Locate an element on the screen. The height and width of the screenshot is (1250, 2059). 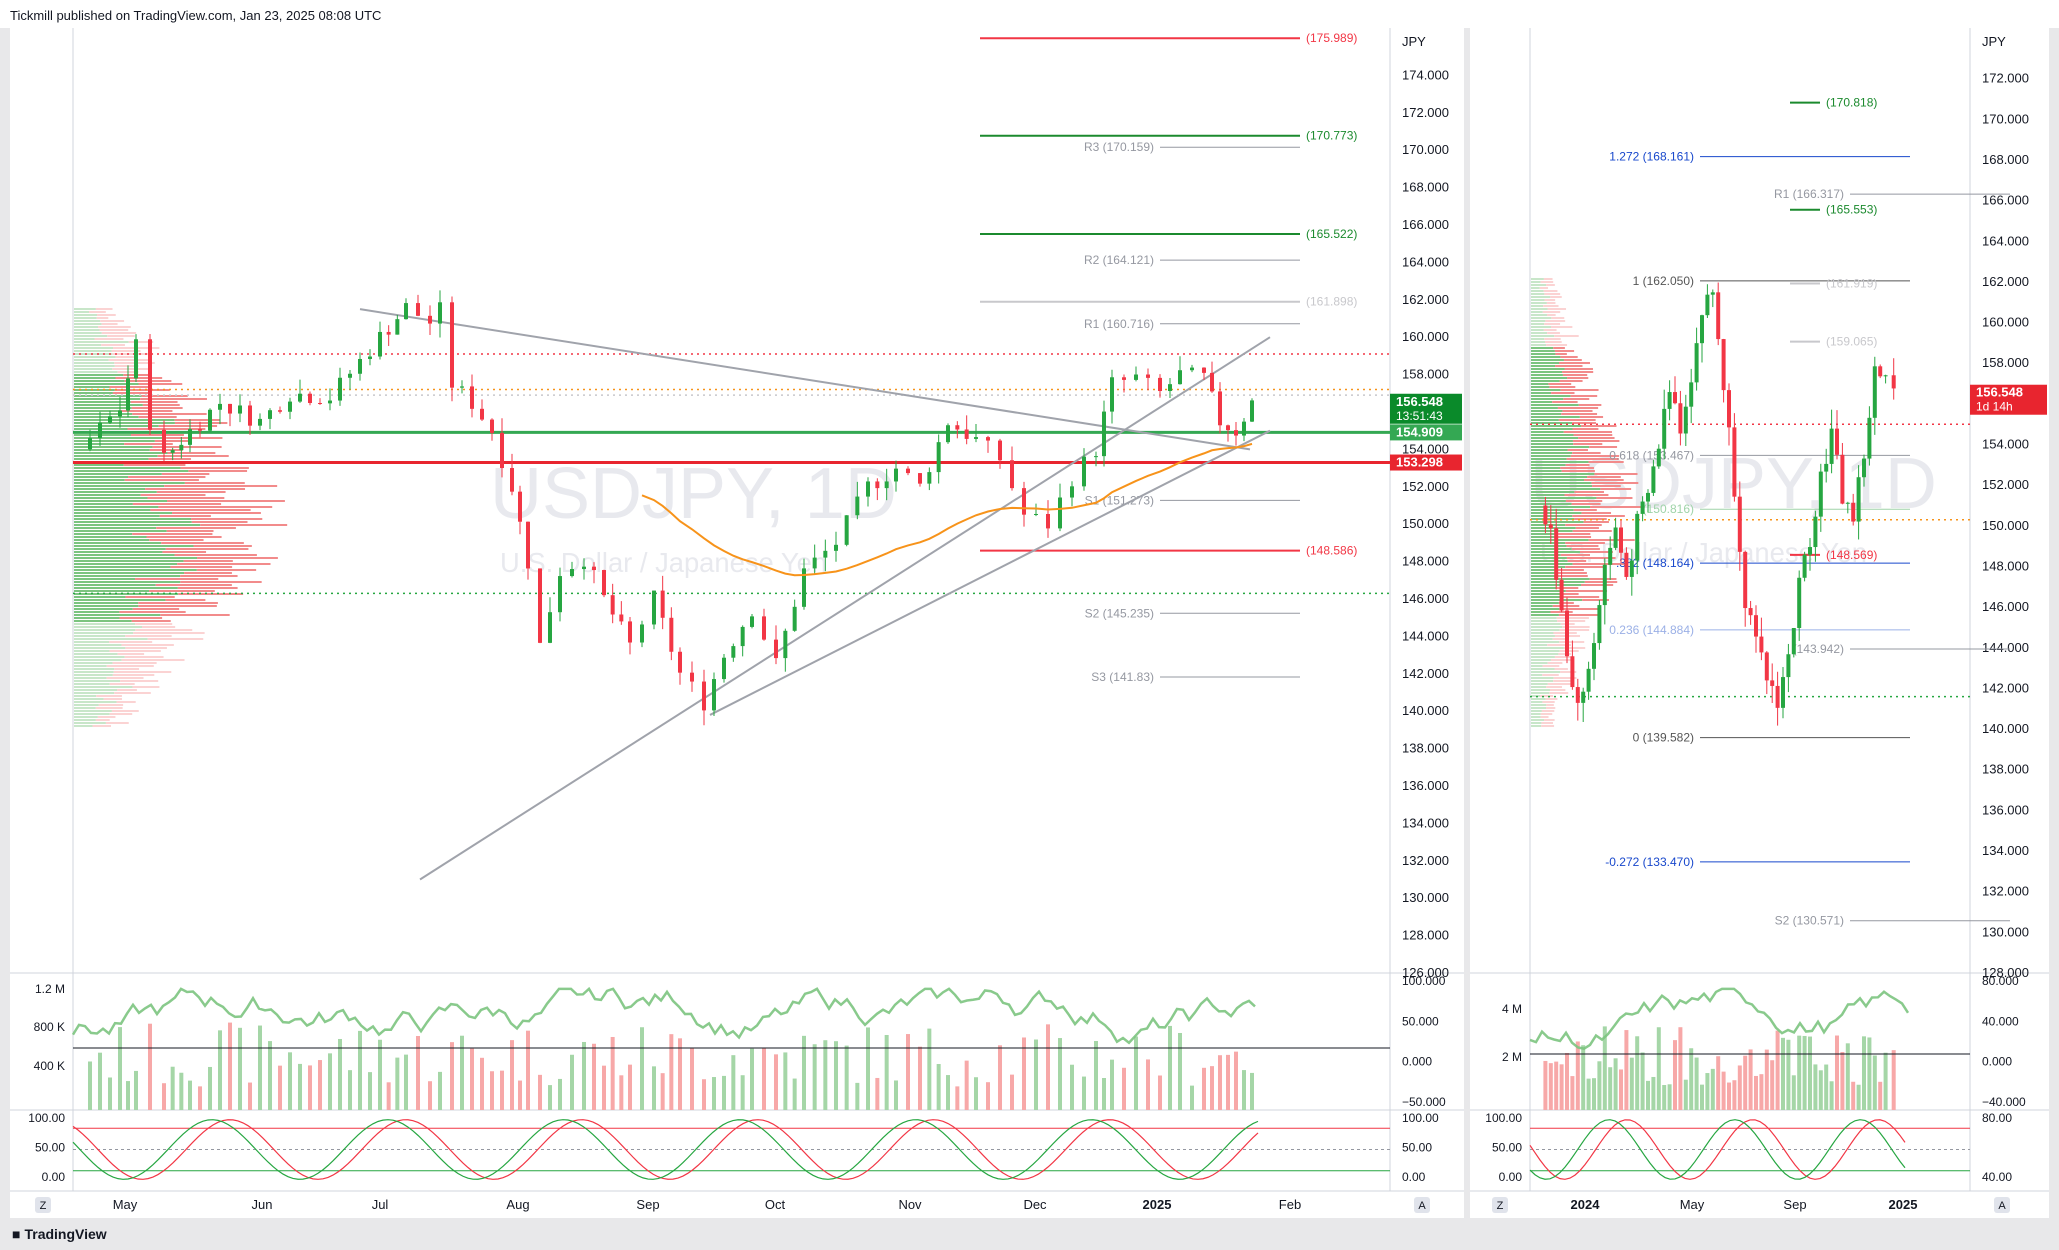
price-tick-label: 146.000 is located at coordinates (2005, 606).